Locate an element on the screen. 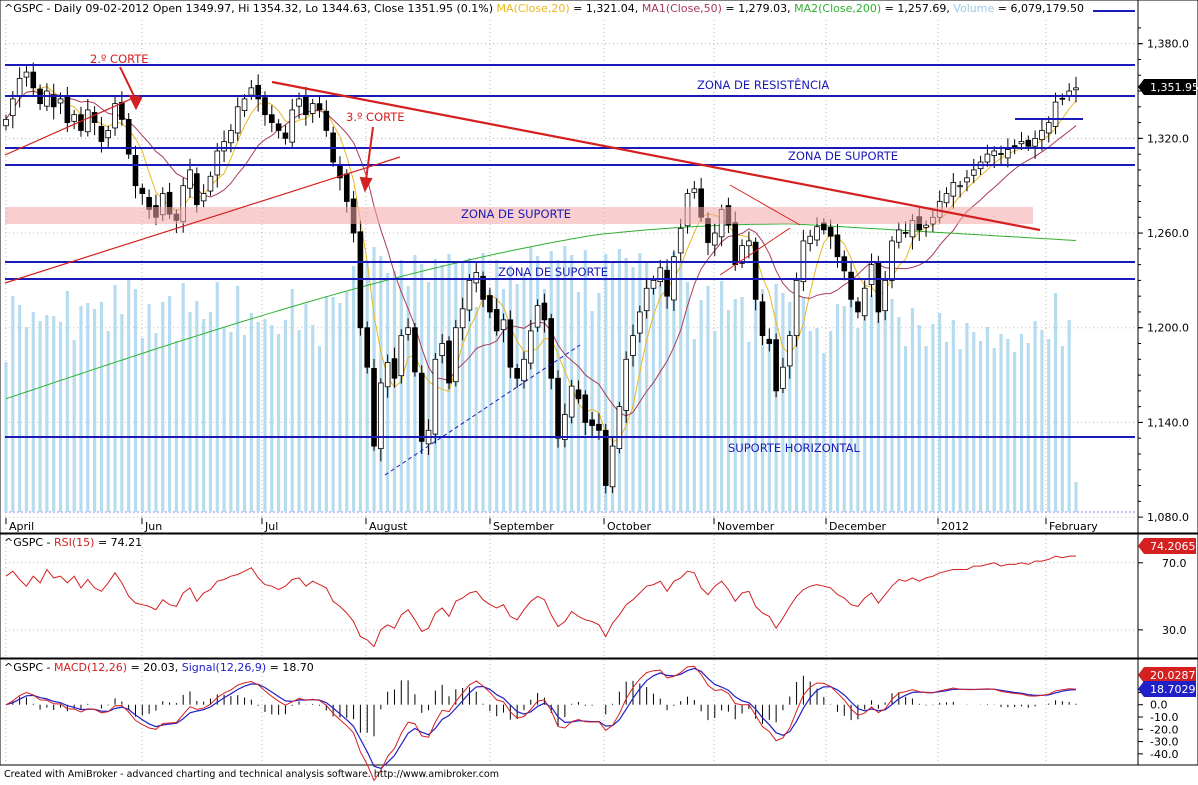 This screenshot has height=785, width=1198. rsi-tick-label: 30.0 is located at coordinates (1174, 630).